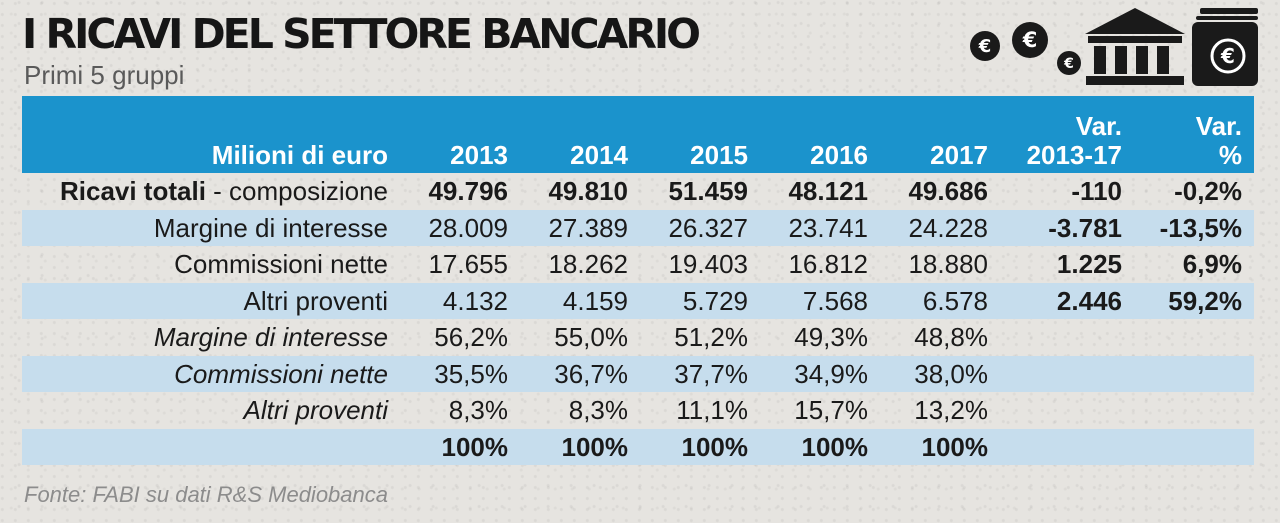 This screenshot has width=1280, height=523. I want to click on value-cell: 11,1%, so click(712, 410).